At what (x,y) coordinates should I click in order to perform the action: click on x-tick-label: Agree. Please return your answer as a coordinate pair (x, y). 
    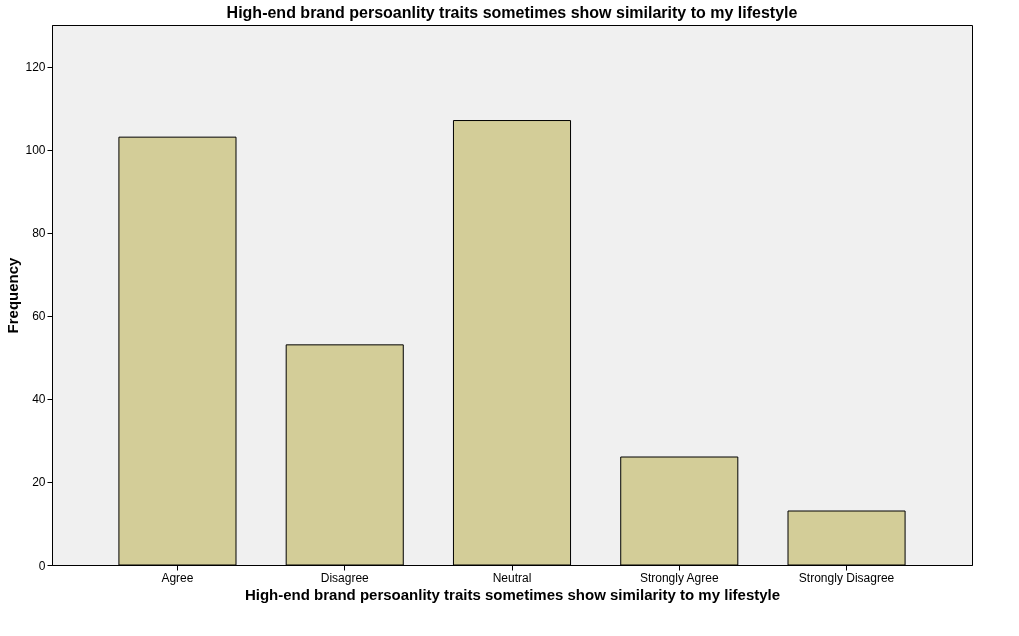
    Looking at the image, I should click on (177, 577).